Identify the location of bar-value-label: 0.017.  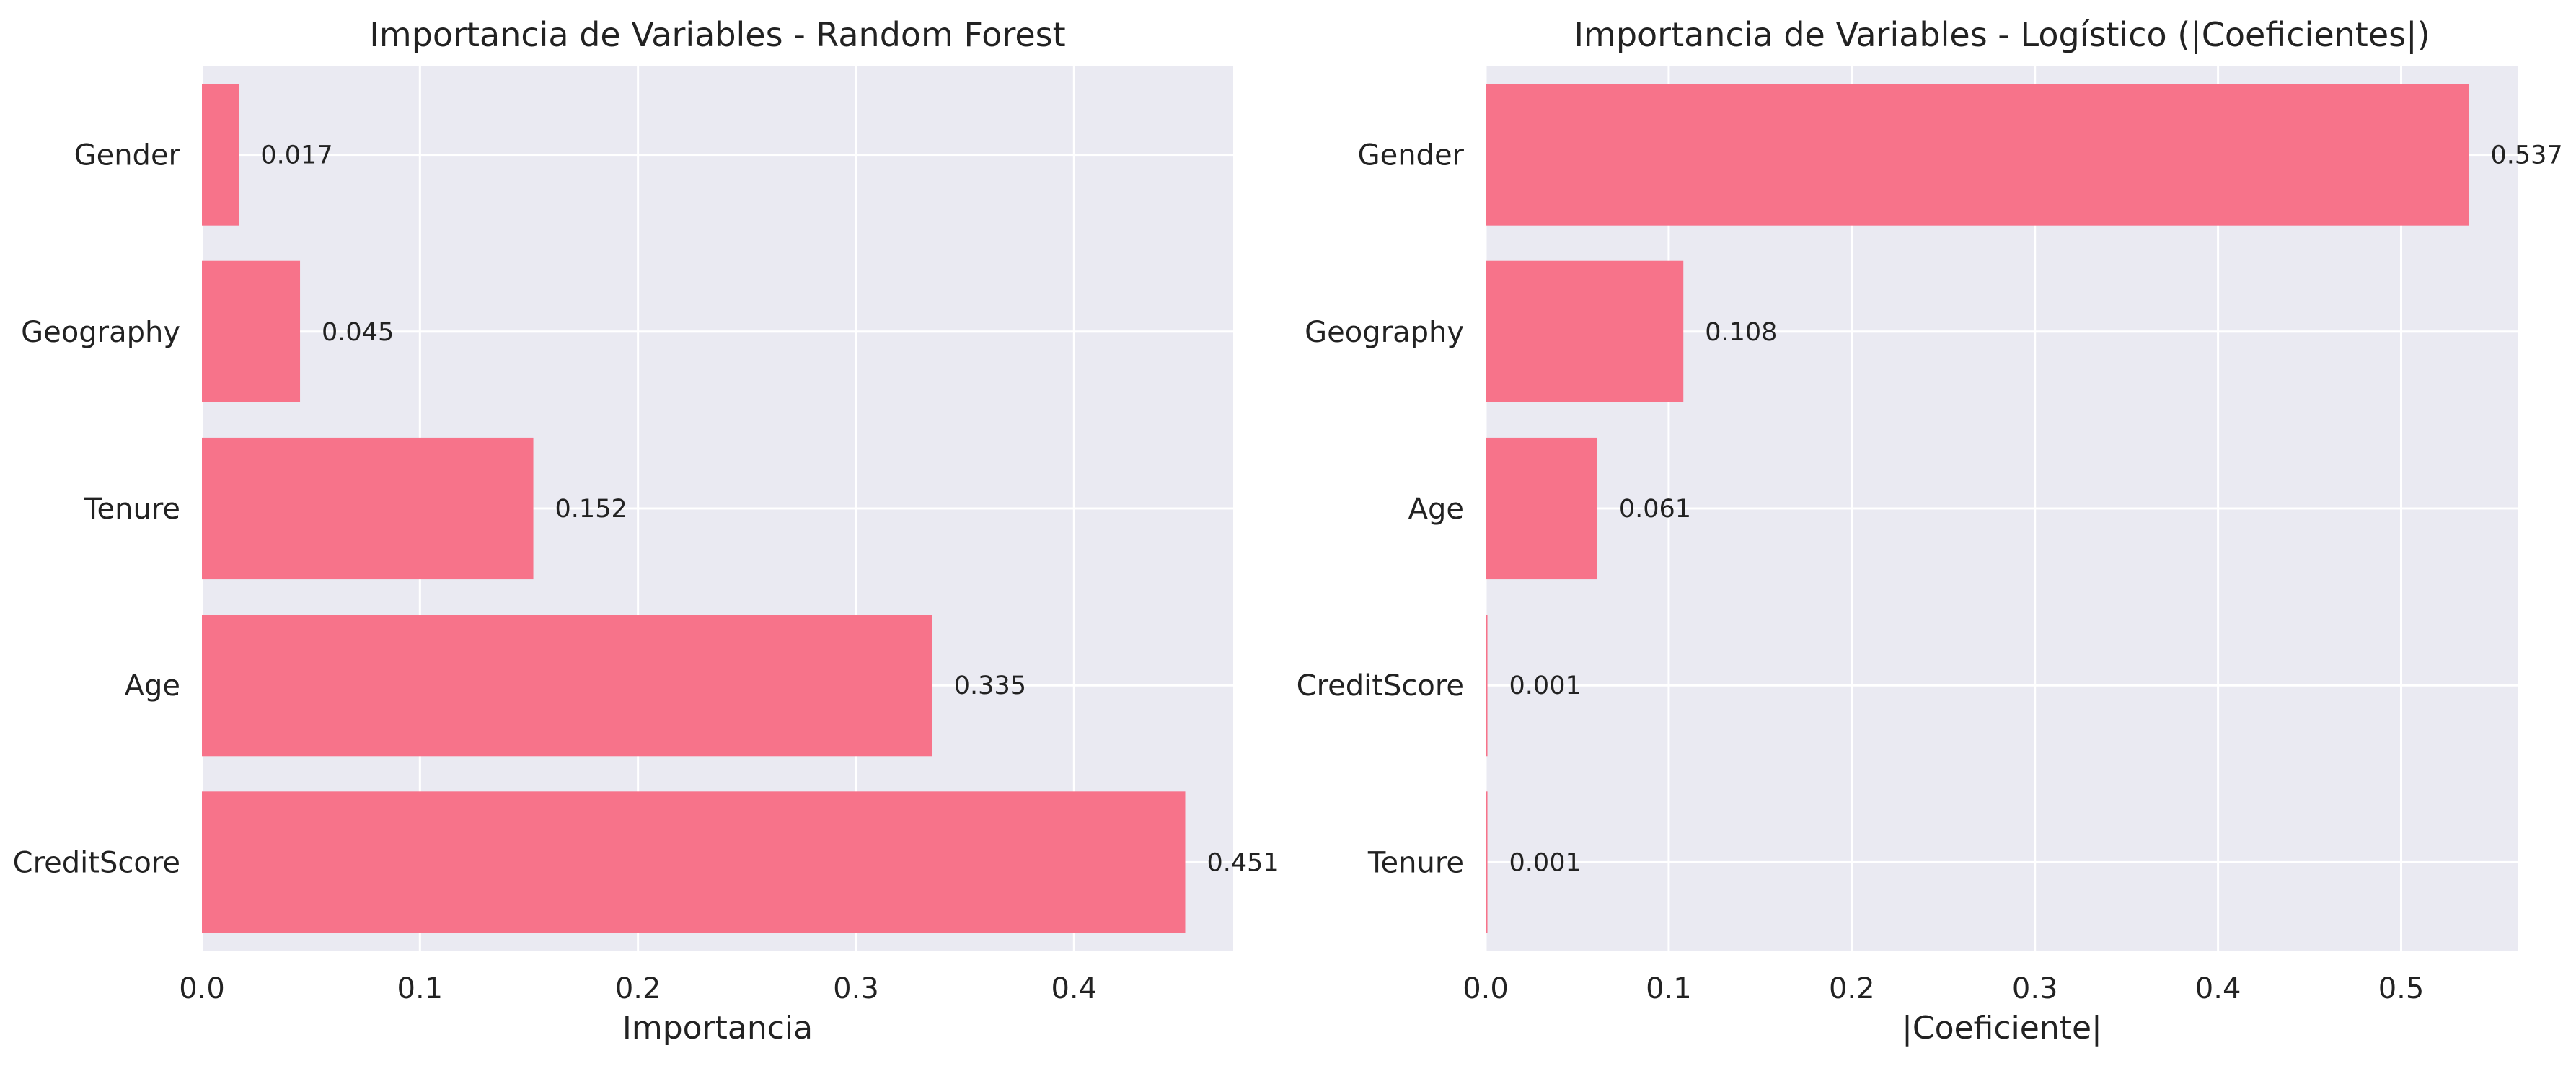
(296, 155).